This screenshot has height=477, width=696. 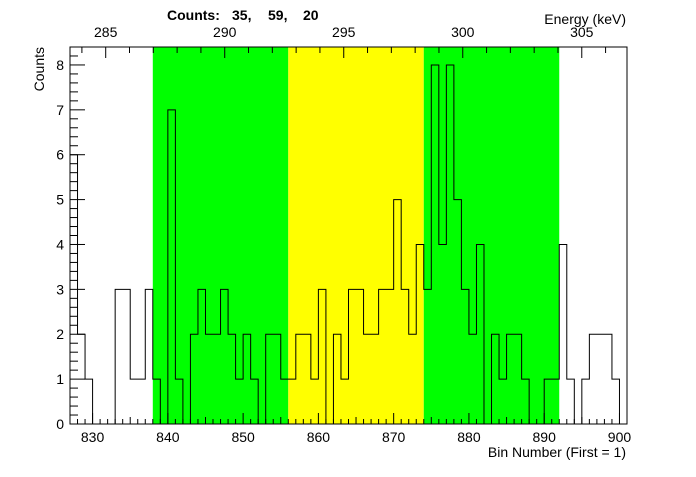 What do you see at coordinates (60, 379) in the screenshot?
I see `y-tick-label: 1` at bounding box center [60, 379].